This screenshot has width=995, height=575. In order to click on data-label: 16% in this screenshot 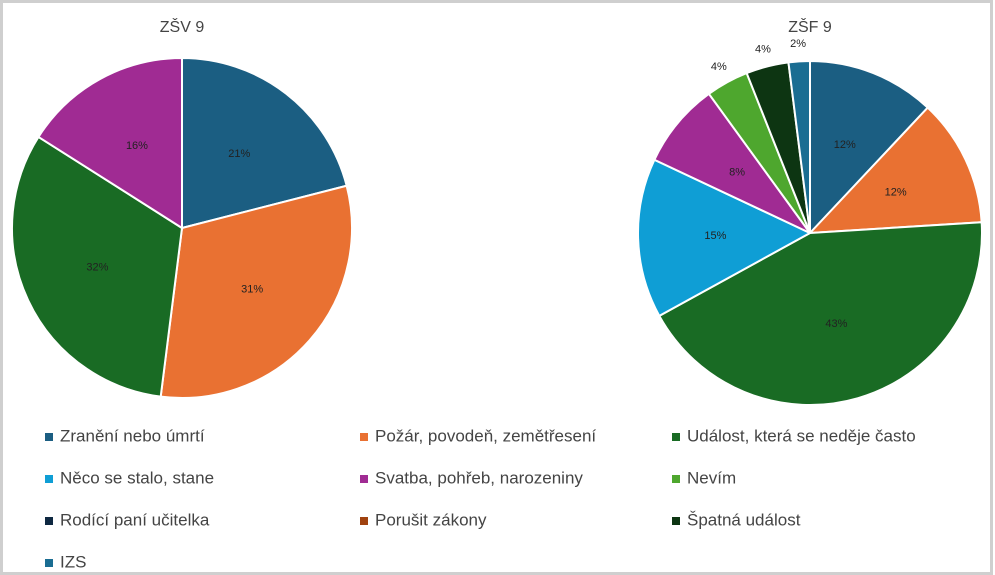, I will do `click(137, 146)`.